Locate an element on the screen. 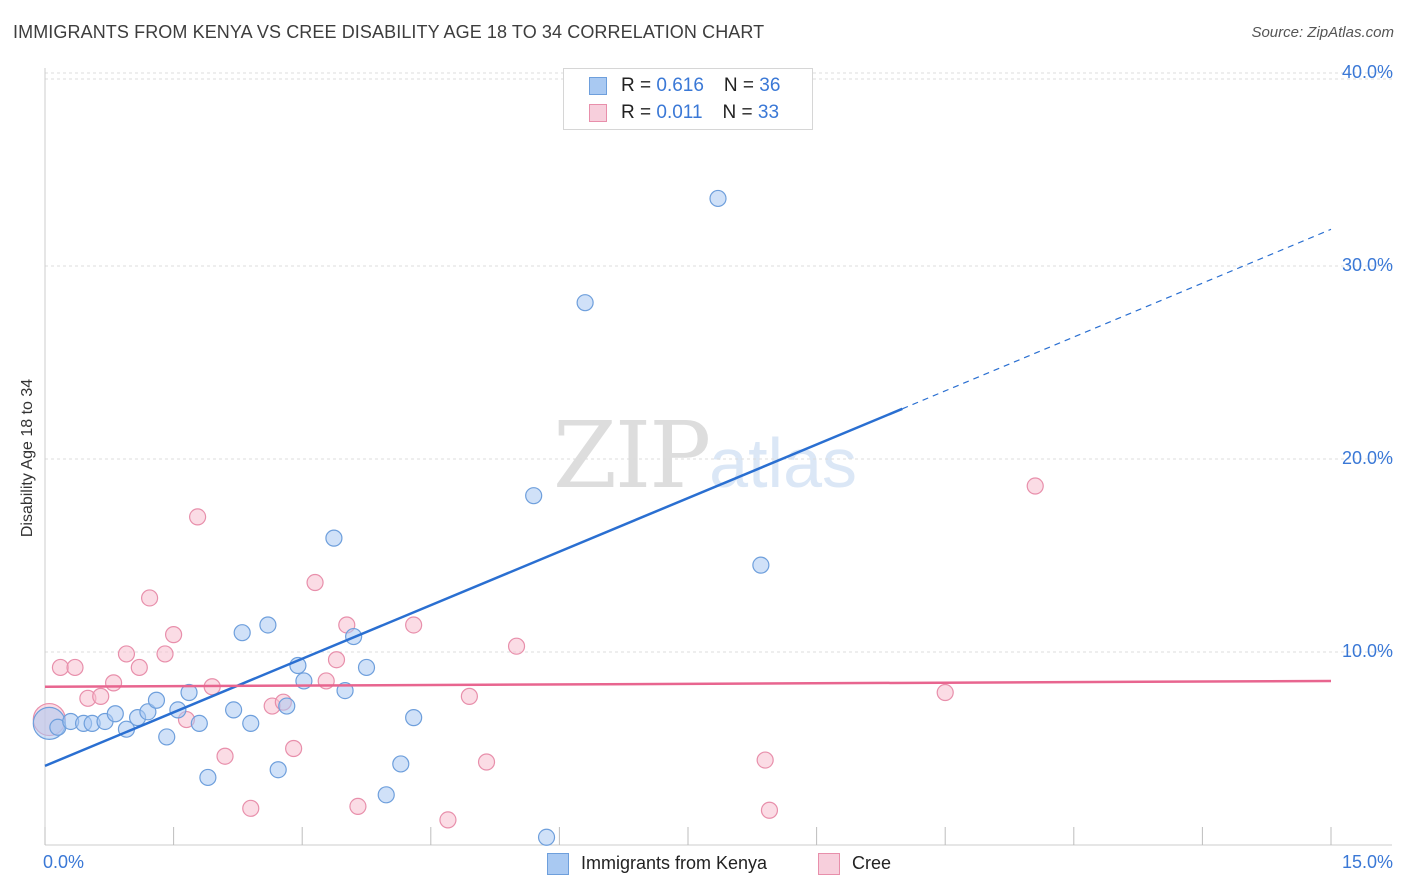  legend-kenya-label: Immigrants from Kenya is located at coordinates (674, 863).